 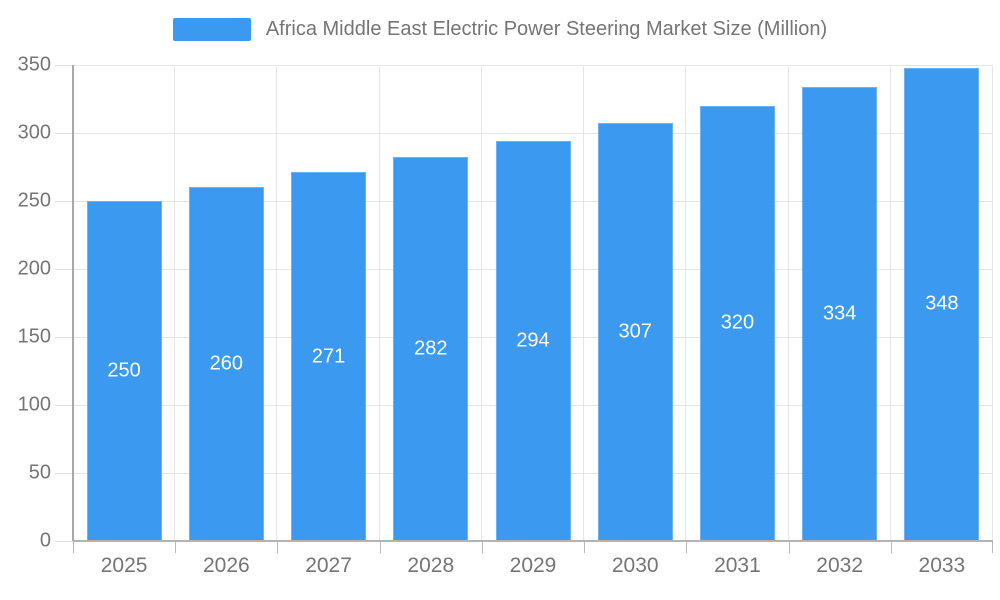 What do you see at coordinates (73, 303) in the screenshot?
I see `y-axis-line` at bounding box center [73, 303].